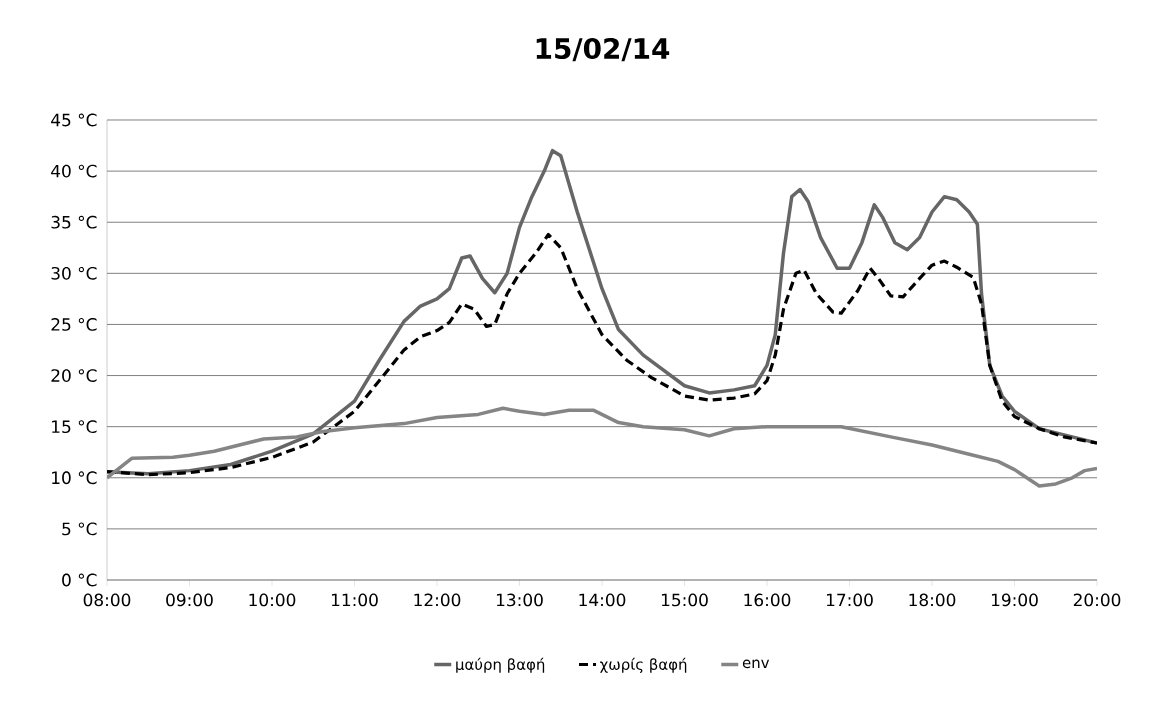 The image size is (1159, 708). I want to click on y-tick-label: 40 °C, so click(74, 171).